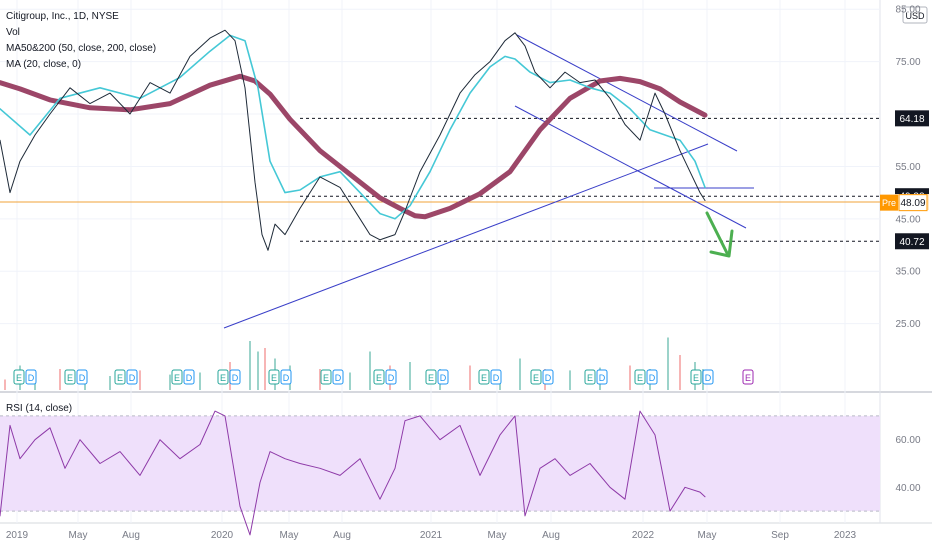  What do you see at coordinates (907, 440) in the screenshot?
I see `rsi-tick: 60.00` at bounding box center [907, 440].